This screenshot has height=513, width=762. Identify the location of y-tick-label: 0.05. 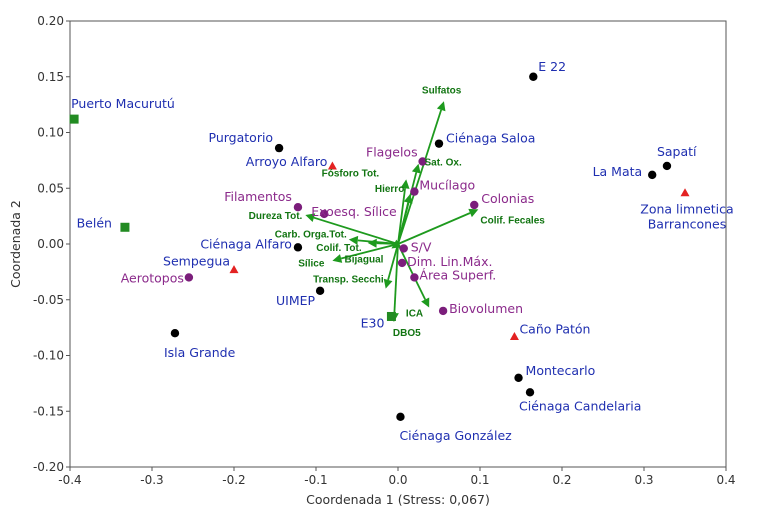
(50, 188).